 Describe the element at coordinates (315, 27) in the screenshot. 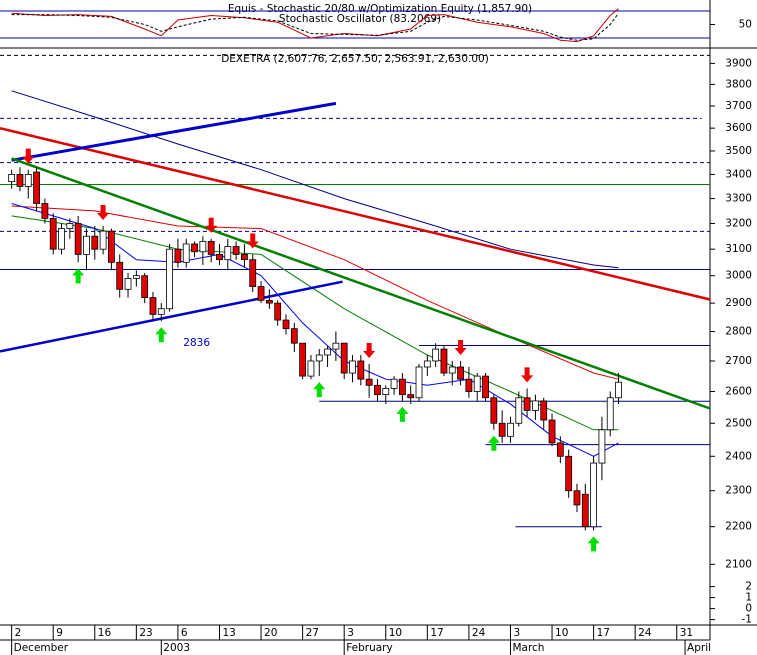

I see `stochastic-line` at that location.